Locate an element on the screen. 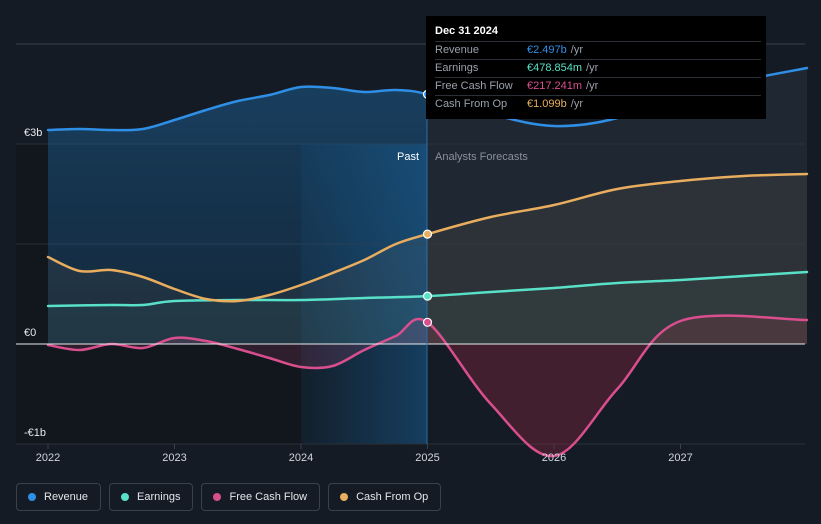 The image size is (821, 524). tooltip-value: €2.497b is located at coordinates (547, 50).